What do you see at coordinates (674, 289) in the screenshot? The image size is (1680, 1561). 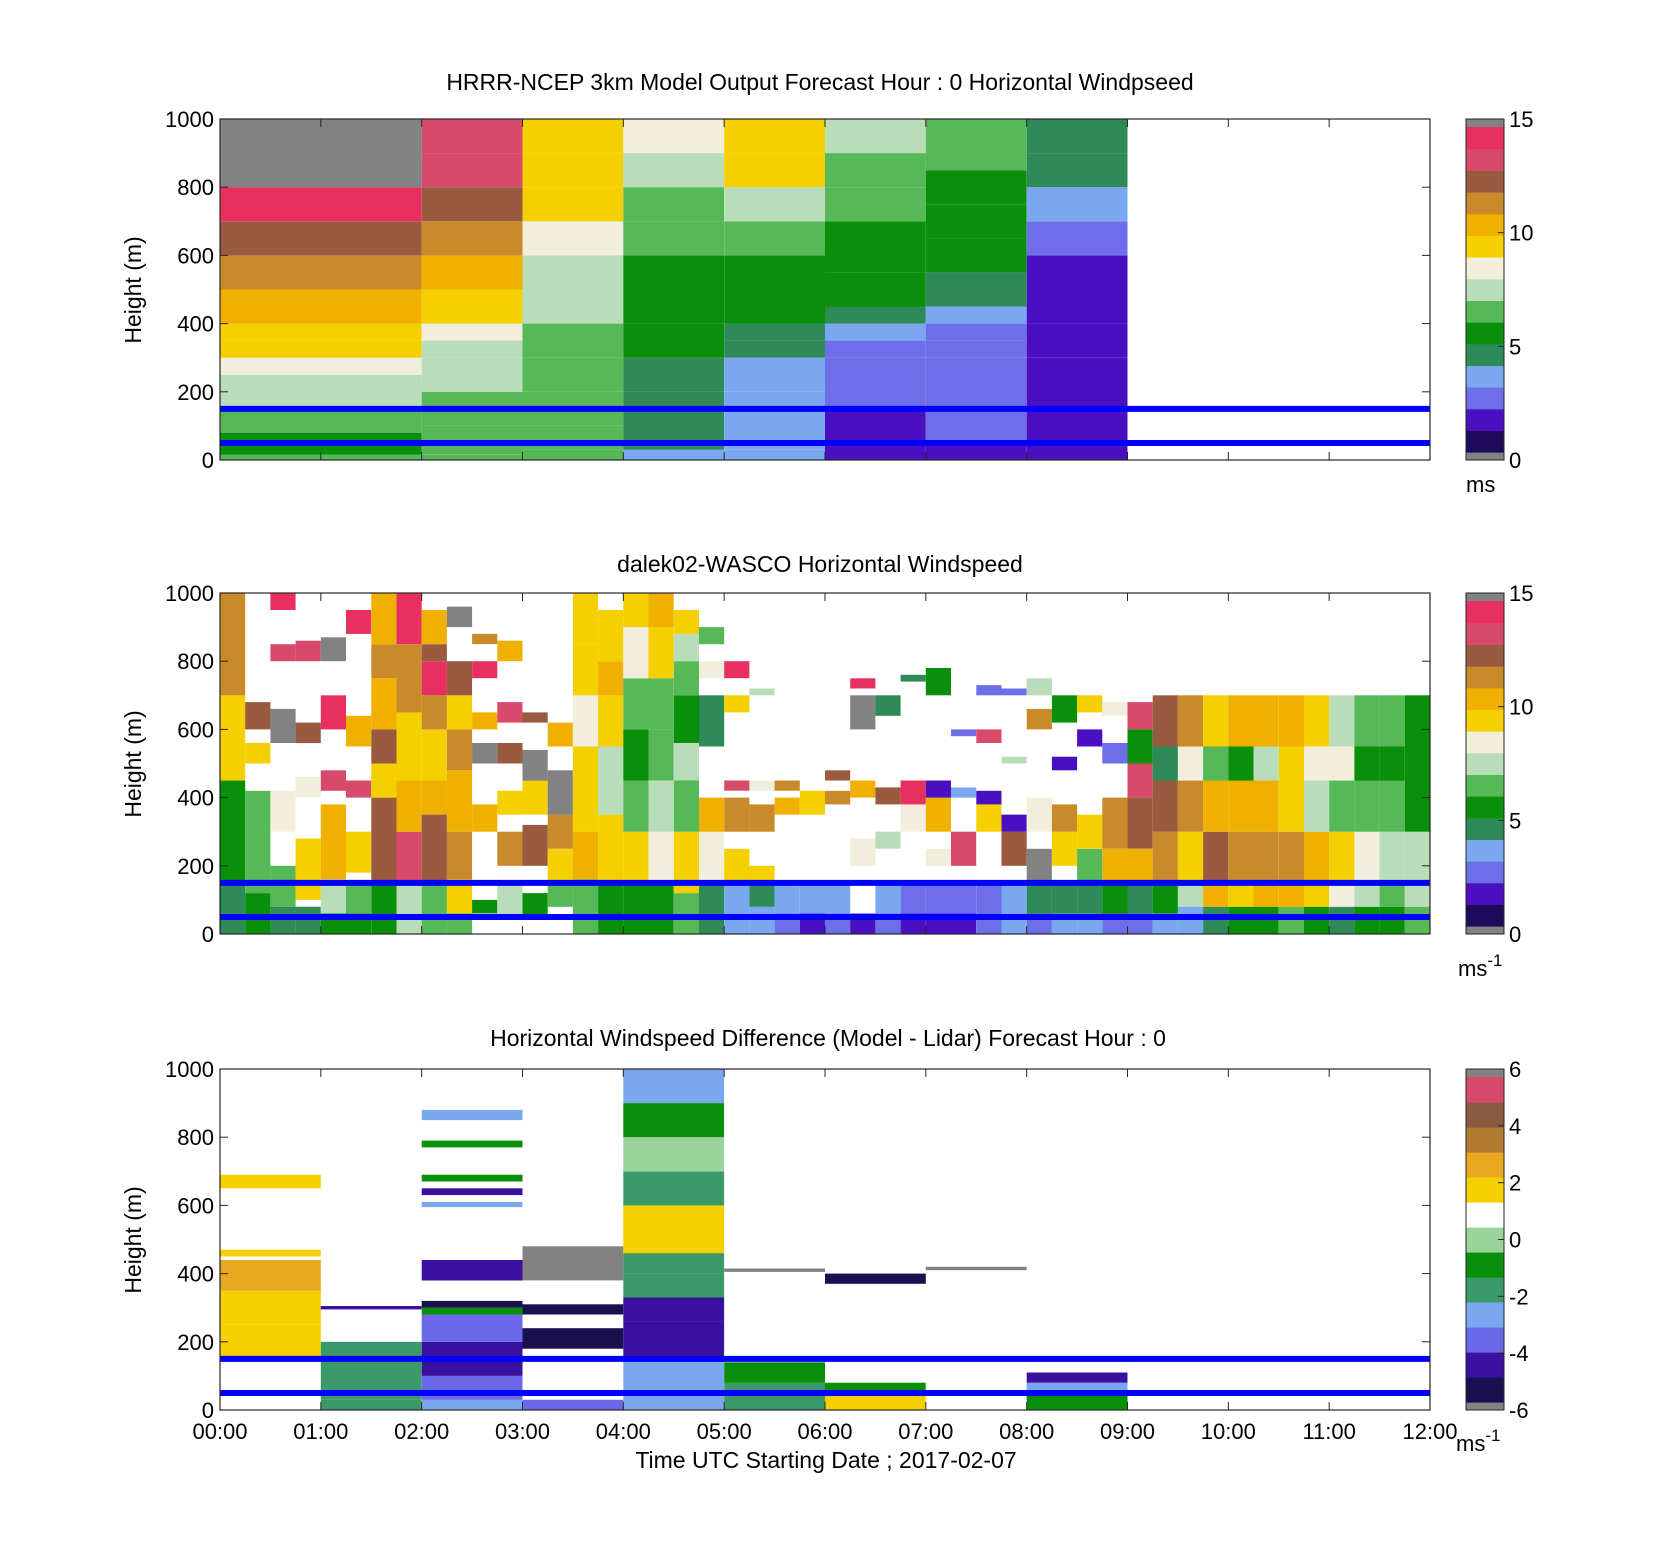 I see `panel-model-heatmap` at bounding box center [674, 289].